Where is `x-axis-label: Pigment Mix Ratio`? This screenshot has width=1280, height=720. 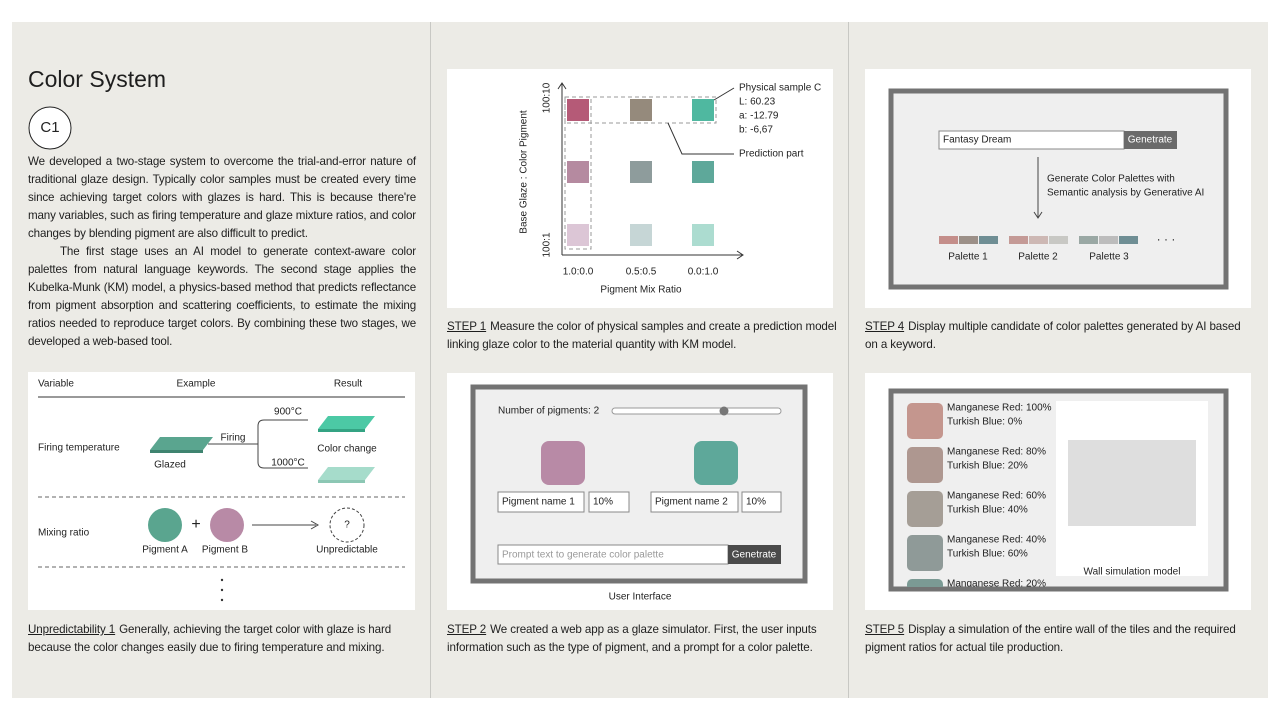 x-axis-label: Pigment Mix Ratio is located at coordinates (641, 290).